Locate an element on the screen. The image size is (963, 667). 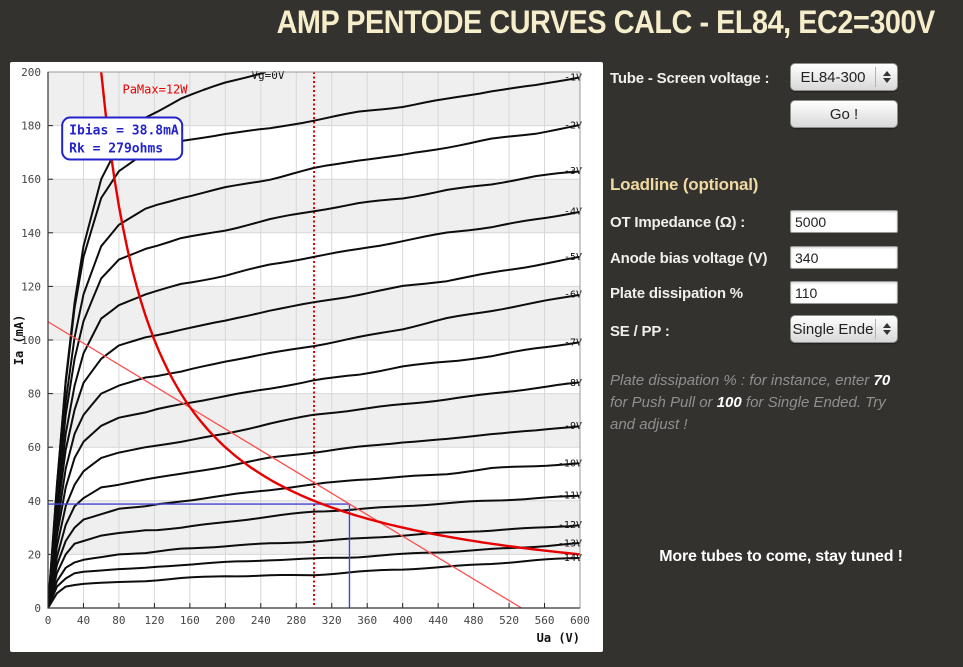
svg-text: Vg=0V is located at coordinates (267, 75).